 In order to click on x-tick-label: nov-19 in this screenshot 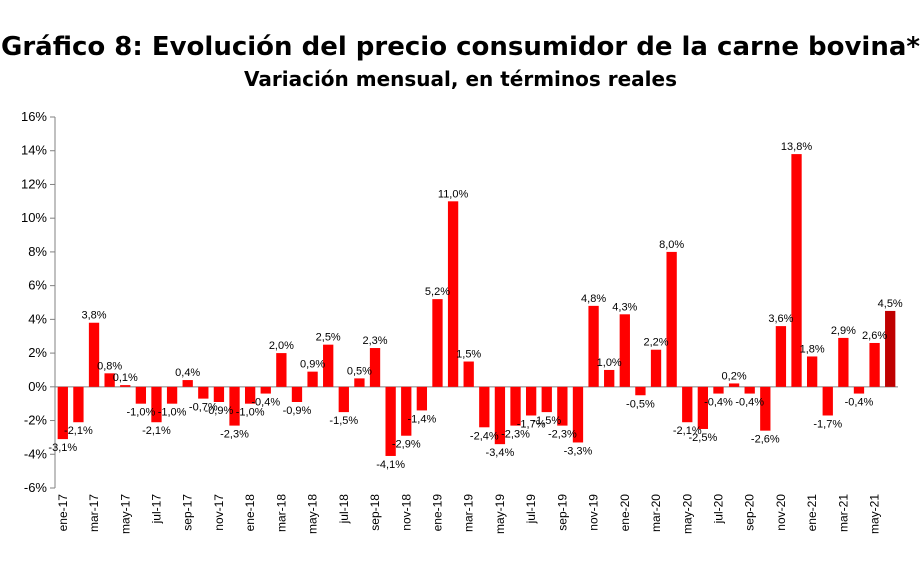, I will do `click(594, 512)`.